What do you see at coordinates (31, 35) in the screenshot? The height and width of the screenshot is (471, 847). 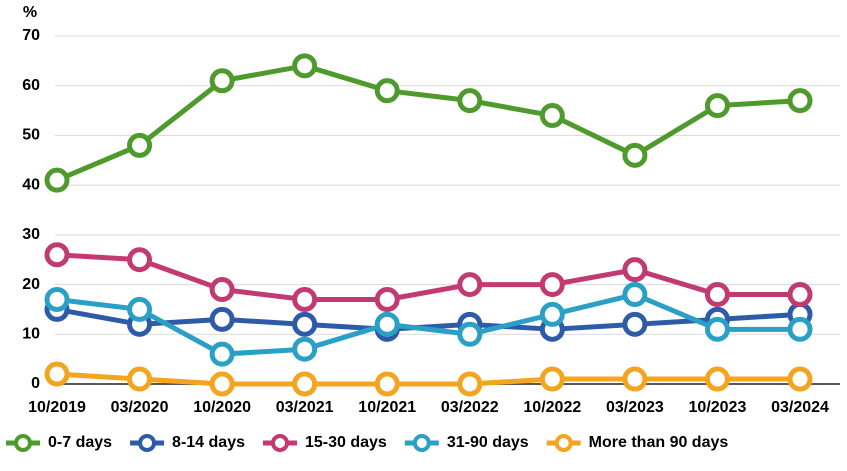 I see `y-tick-label: 70` at bounding box center [31, 35].